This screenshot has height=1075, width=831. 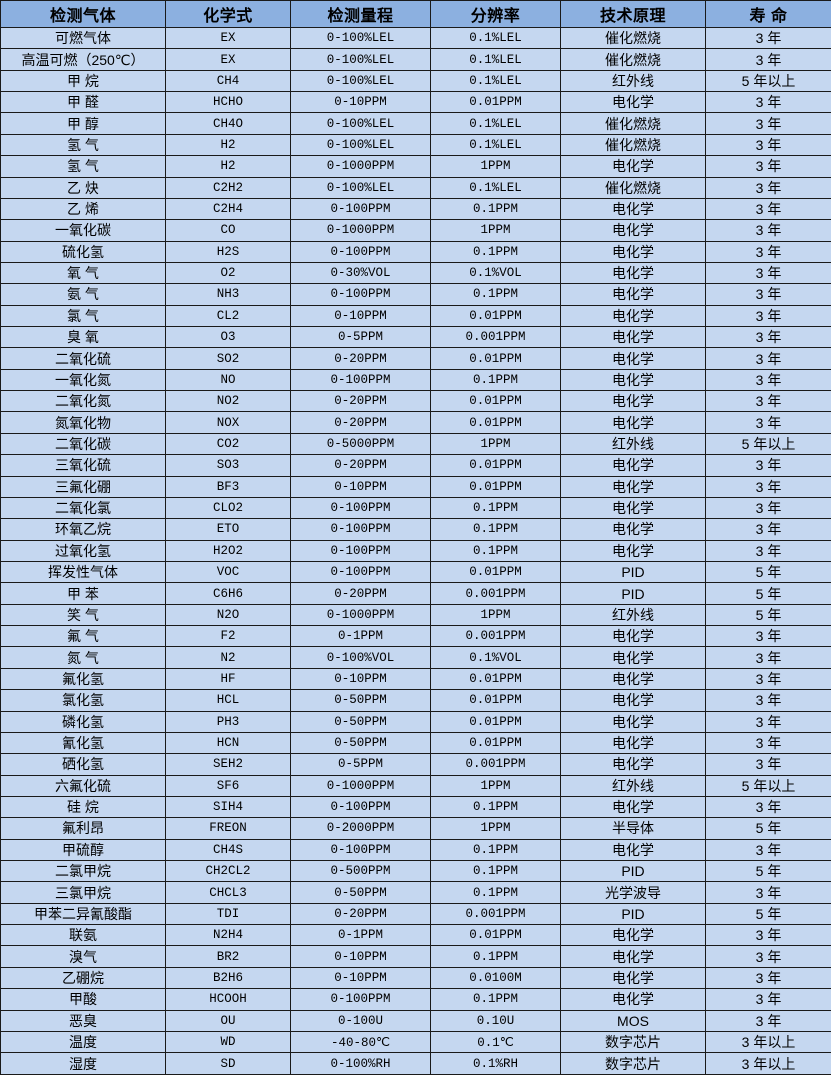 I want to click on cell-formula: O3, so click(x=228, y=337).